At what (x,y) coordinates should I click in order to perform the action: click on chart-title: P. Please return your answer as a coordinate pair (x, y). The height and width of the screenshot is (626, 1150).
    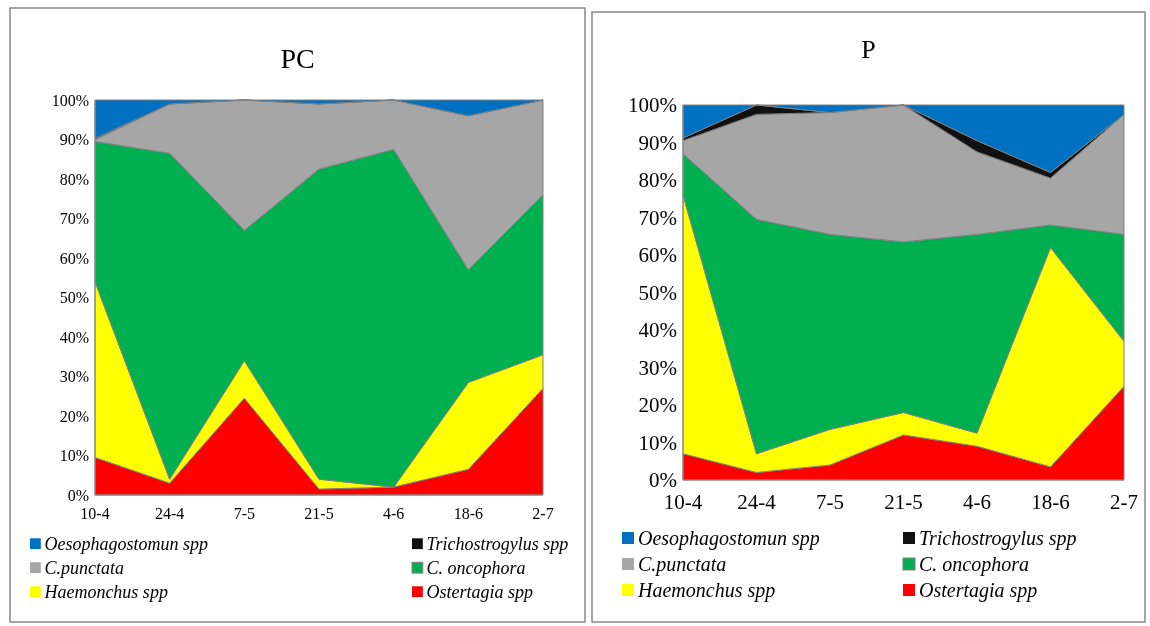
    Looking at the image, I should click on (868, 49).